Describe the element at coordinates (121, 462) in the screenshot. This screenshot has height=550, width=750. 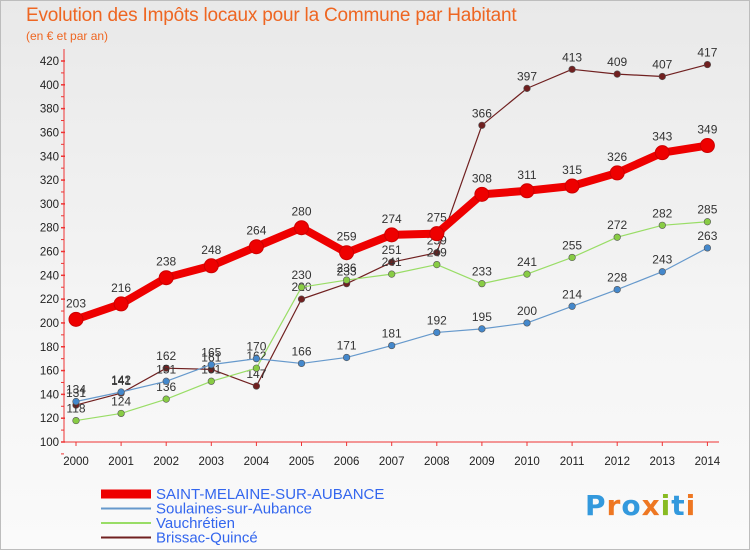
I see `x-tick-label: 2001` at that location.